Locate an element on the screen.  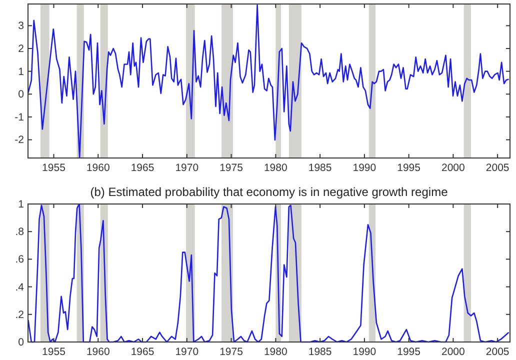
y-tick-label: .2 is located at coordinates (19, 314).